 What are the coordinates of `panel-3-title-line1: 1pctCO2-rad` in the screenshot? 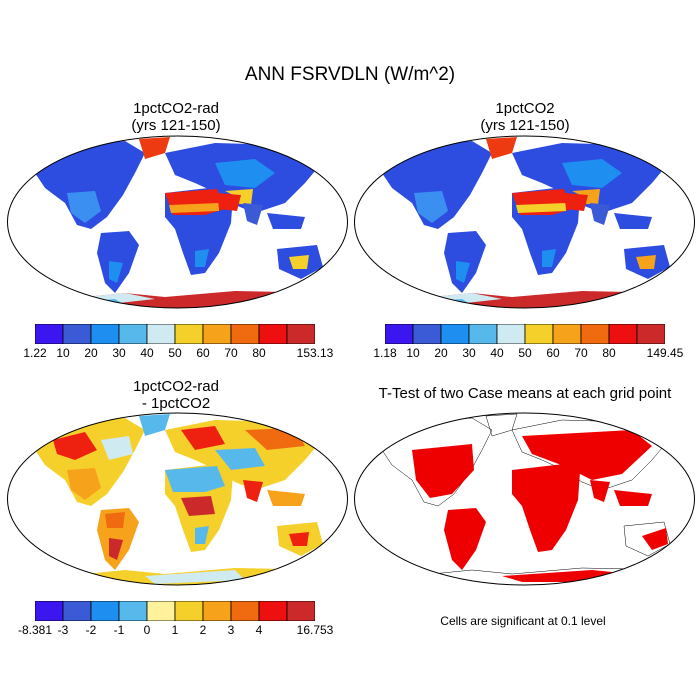 It's located at (176, 386).